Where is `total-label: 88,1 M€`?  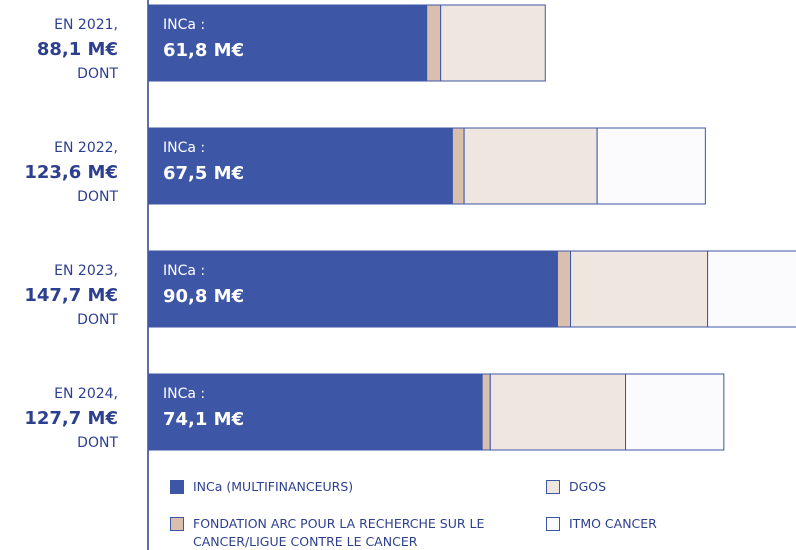
total-label: 88,1 M€ is located at coordinates (77, 49).